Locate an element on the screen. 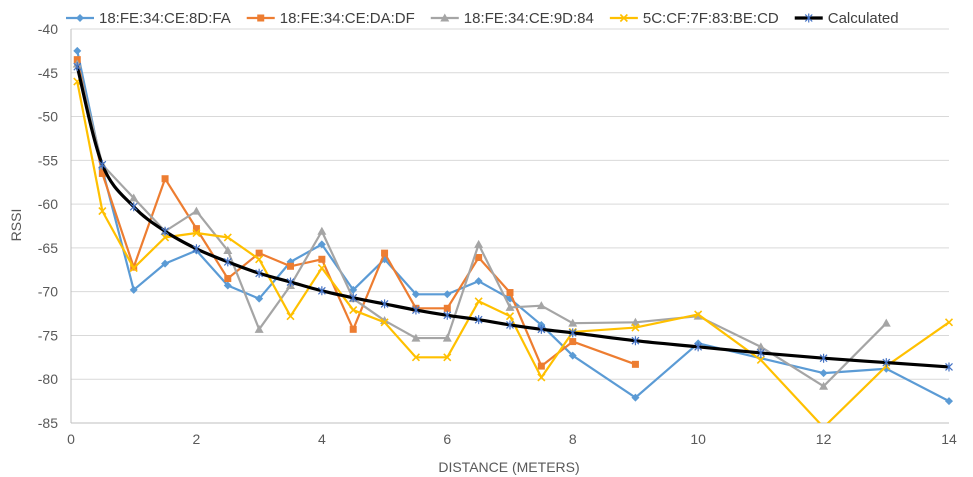  x-axis-title: DISTANCE (METERS) is located at coordinates (508, 467).